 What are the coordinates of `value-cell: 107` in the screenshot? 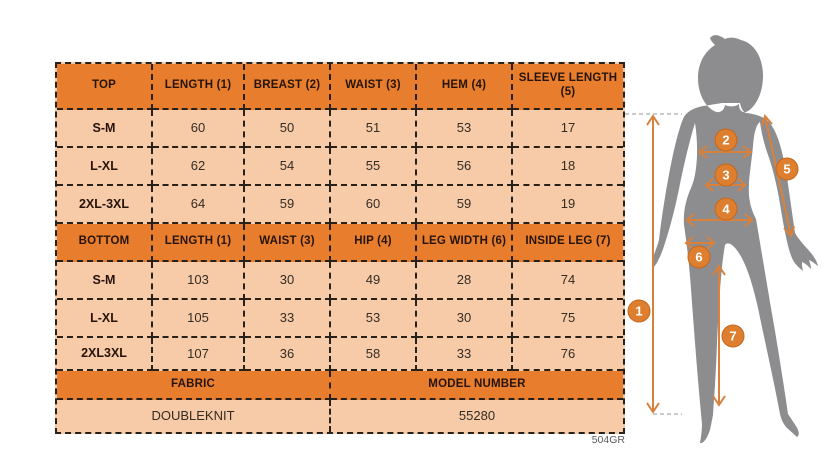 It's located at (199, 354).